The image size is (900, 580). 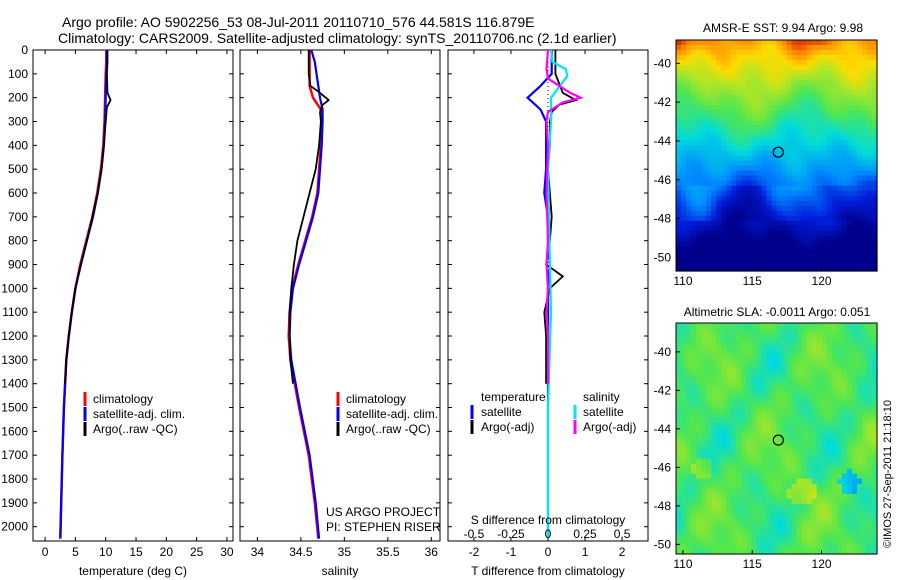 I want to click on legend-label-s-argo: Argo(-adj), so click(x=609, y=427).